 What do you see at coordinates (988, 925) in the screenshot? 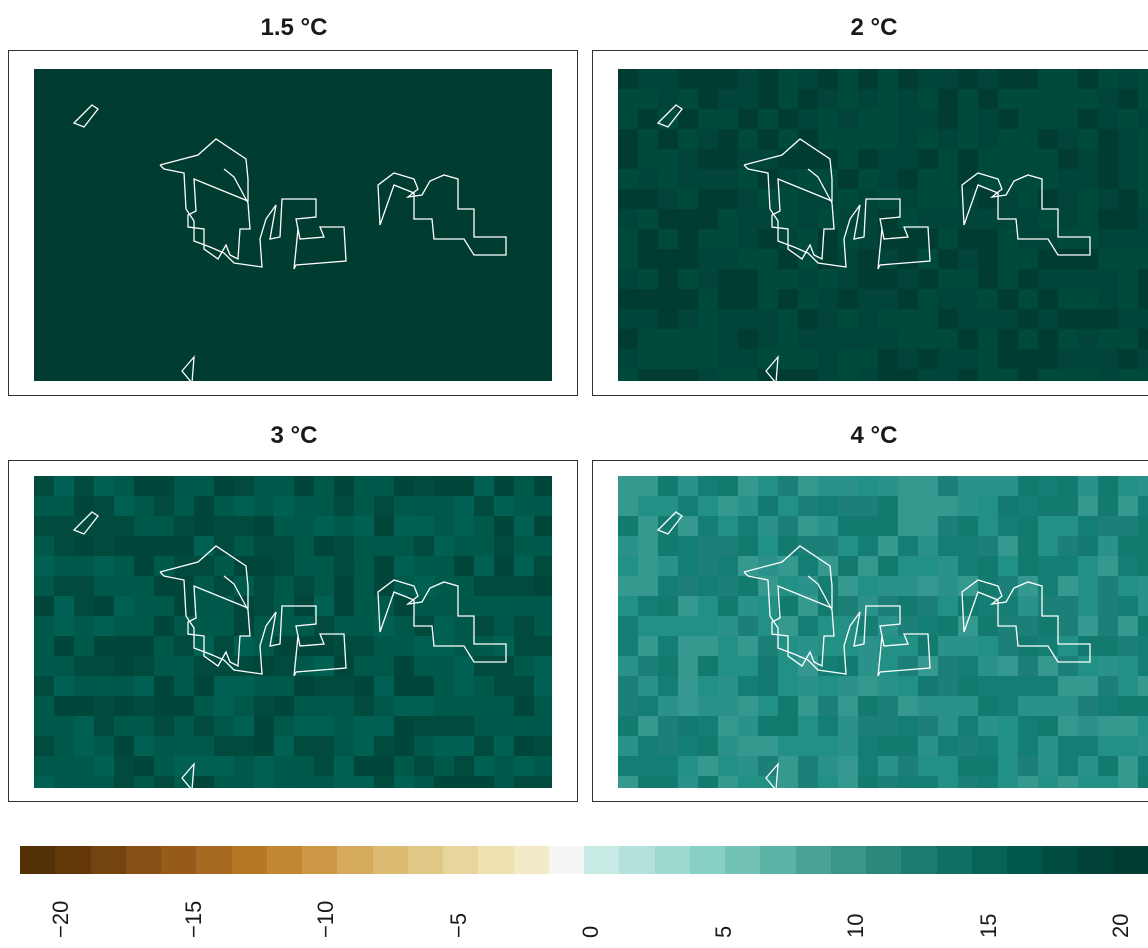
I see `tick-text: 15` at bounding box center [988, 925].